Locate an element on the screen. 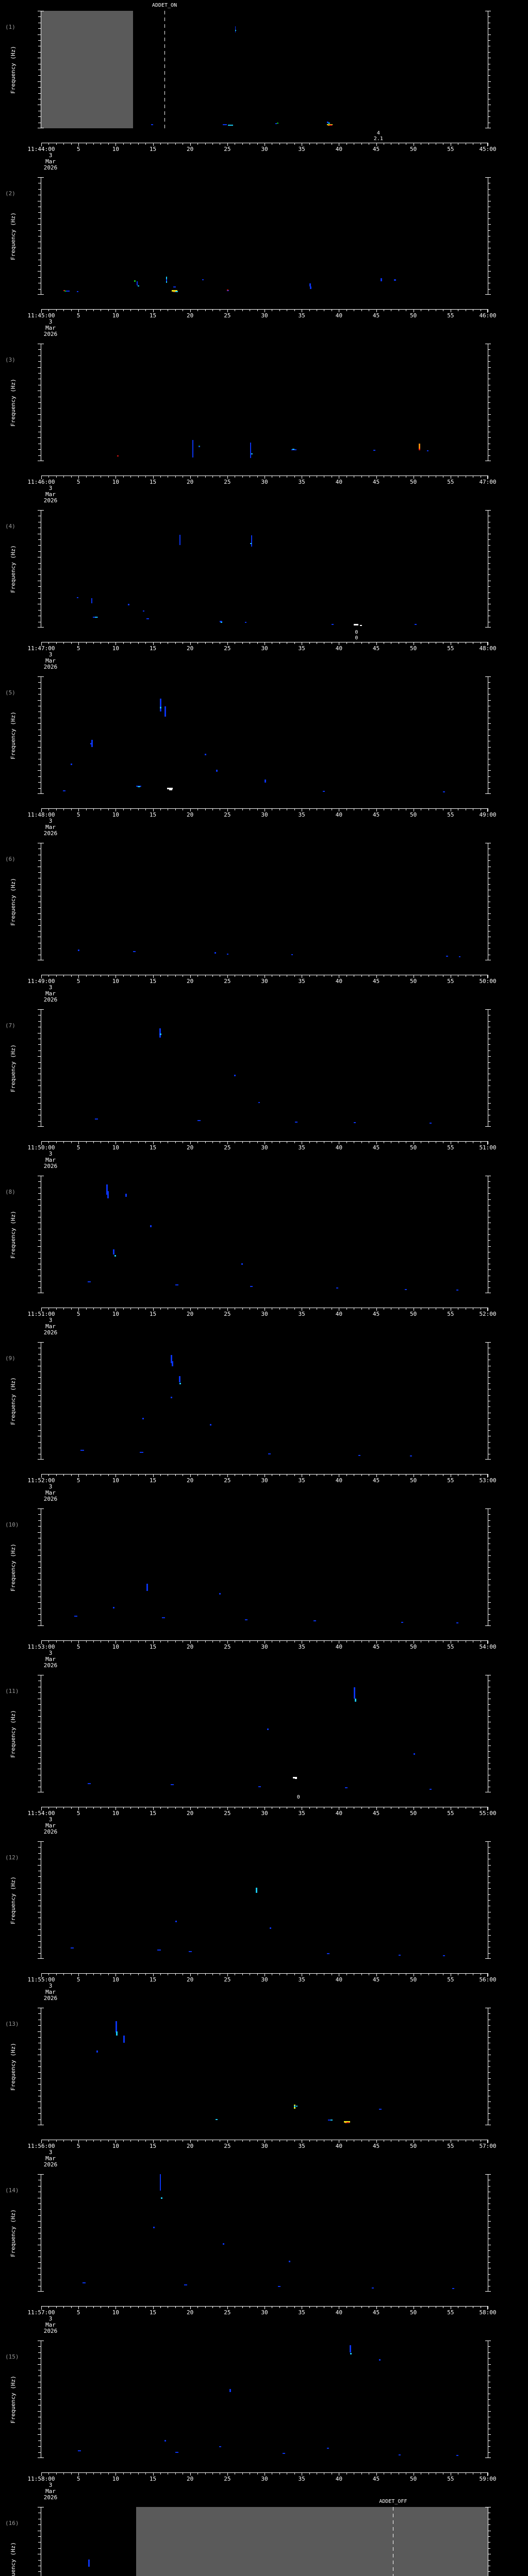 The width and height of the screenshot is (528, 2576). panel-number: (6) is located at coordinates (10, 859).